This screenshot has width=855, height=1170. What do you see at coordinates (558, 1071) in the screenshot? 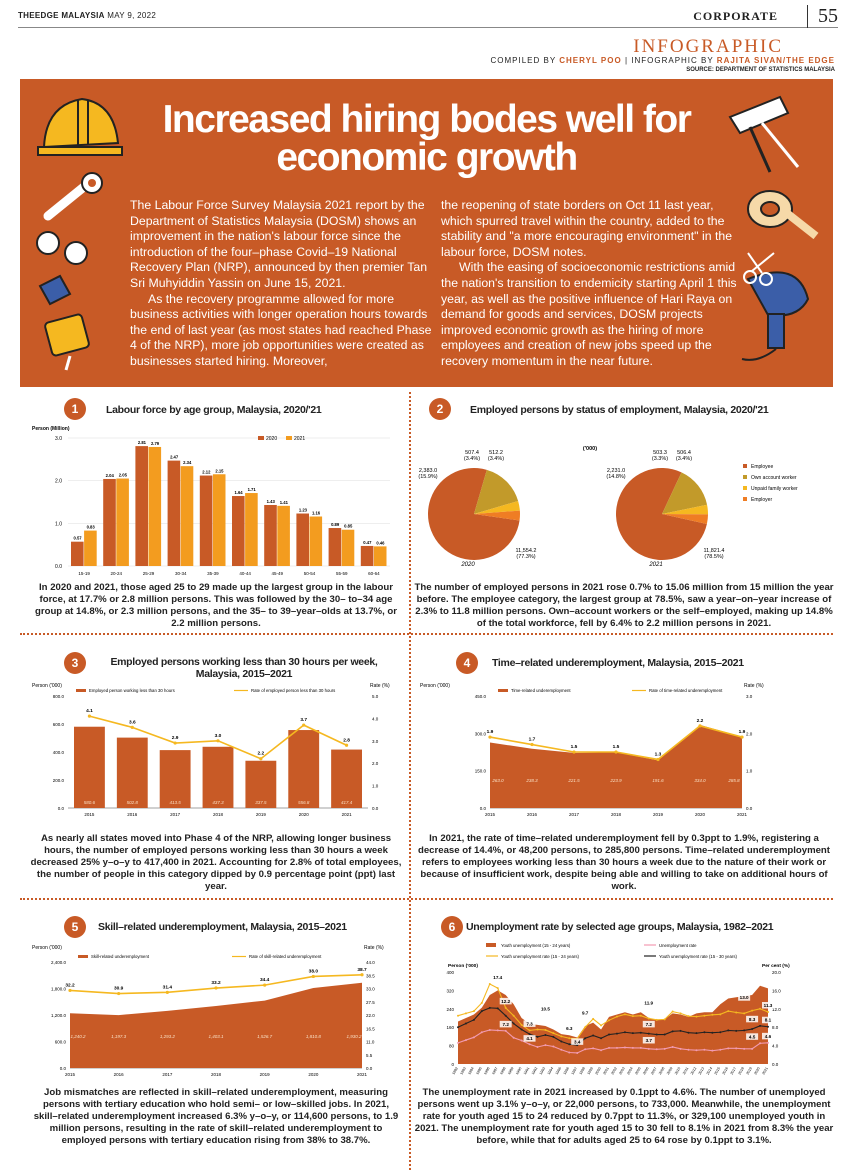
I see `x-tick-label: 1995` at bounding box center [558, 1071].